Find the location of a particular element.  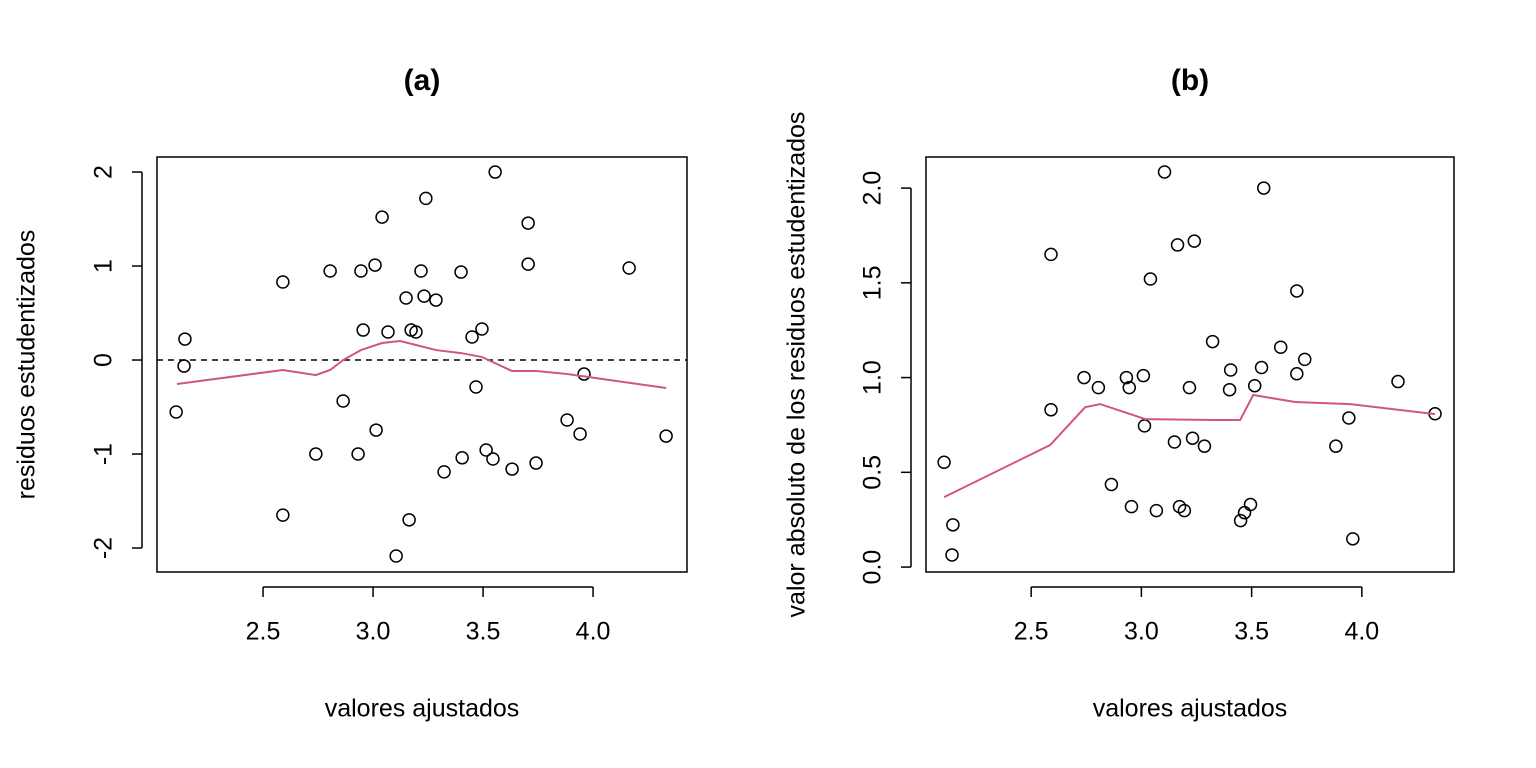

y-tick-label: 1 is located at coordinates (104, 266).